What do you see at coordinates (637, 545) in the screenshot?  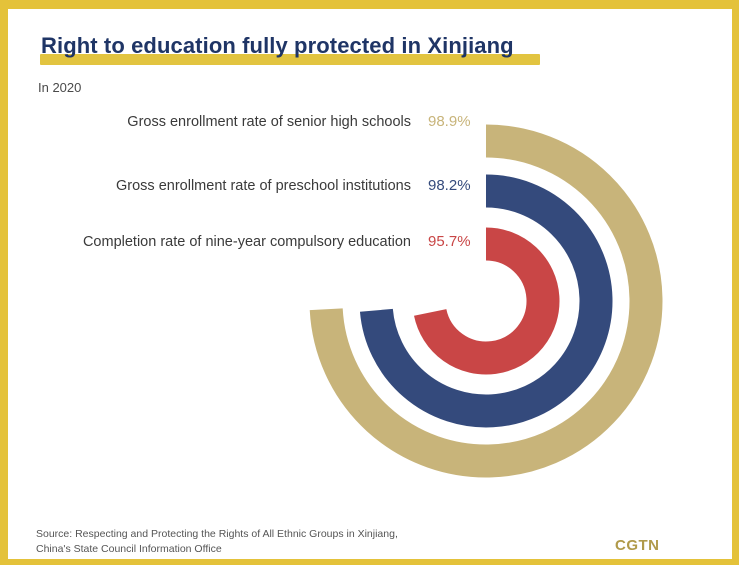 I see `cgtn-logo: CGTN` at bounding box center [637, 545].